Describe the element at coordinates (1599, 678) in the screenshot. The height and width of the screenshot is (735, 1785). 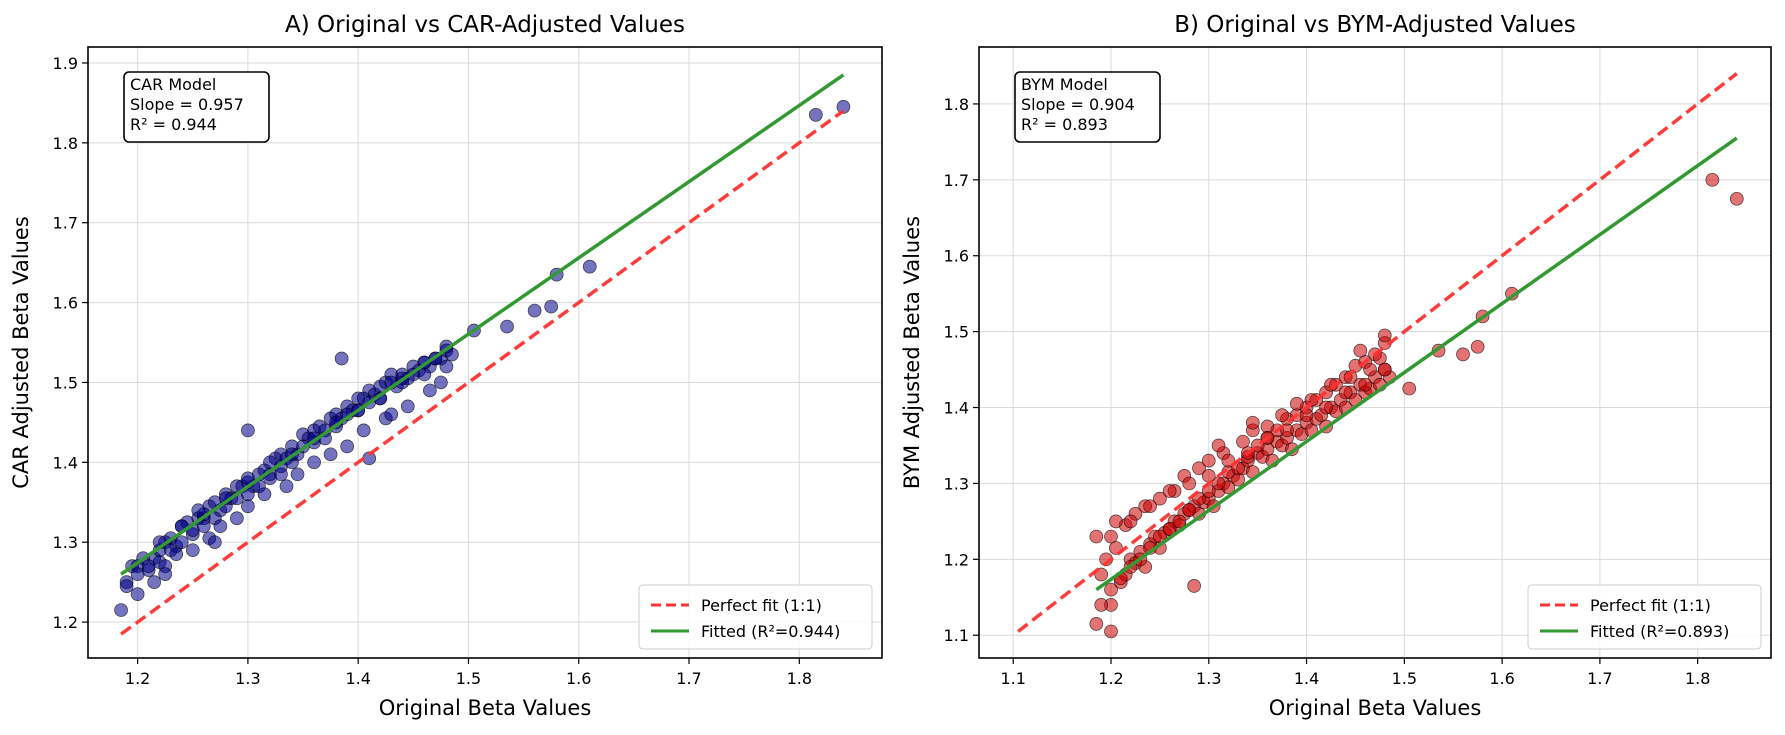
I see `x-tick-label: 1.7` at that location.